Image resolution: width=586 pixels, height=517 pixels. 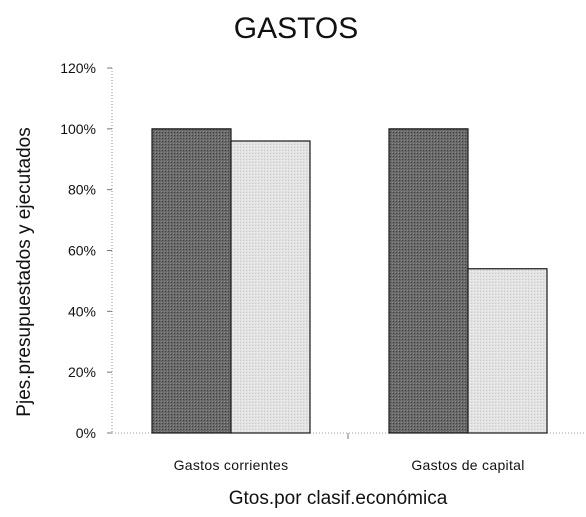 I want to click on y-axis: 0% 20% 40% 60% 80% 100% 120%, so click(x=86, y=250).